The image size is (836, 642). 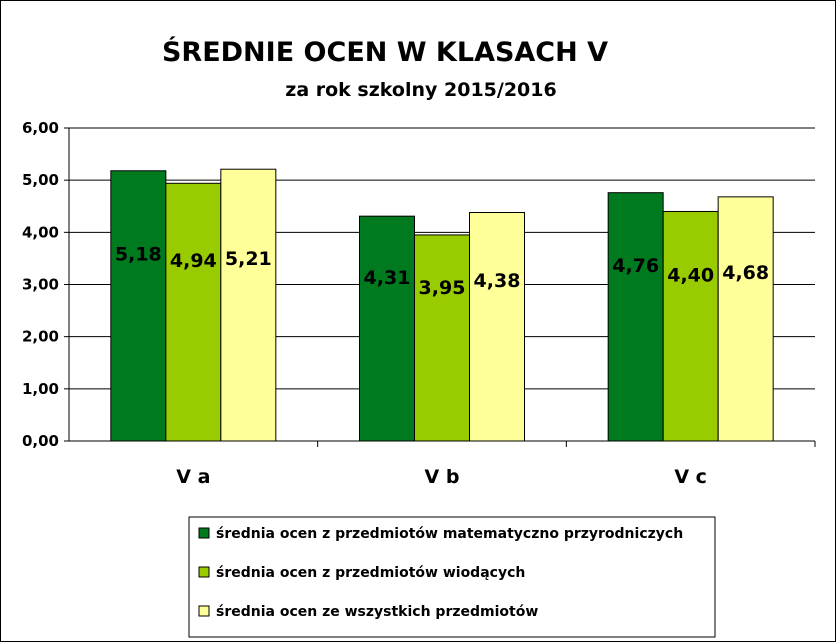 I want to click on bar-value-label: 4,94, so click(x=193, y=261).